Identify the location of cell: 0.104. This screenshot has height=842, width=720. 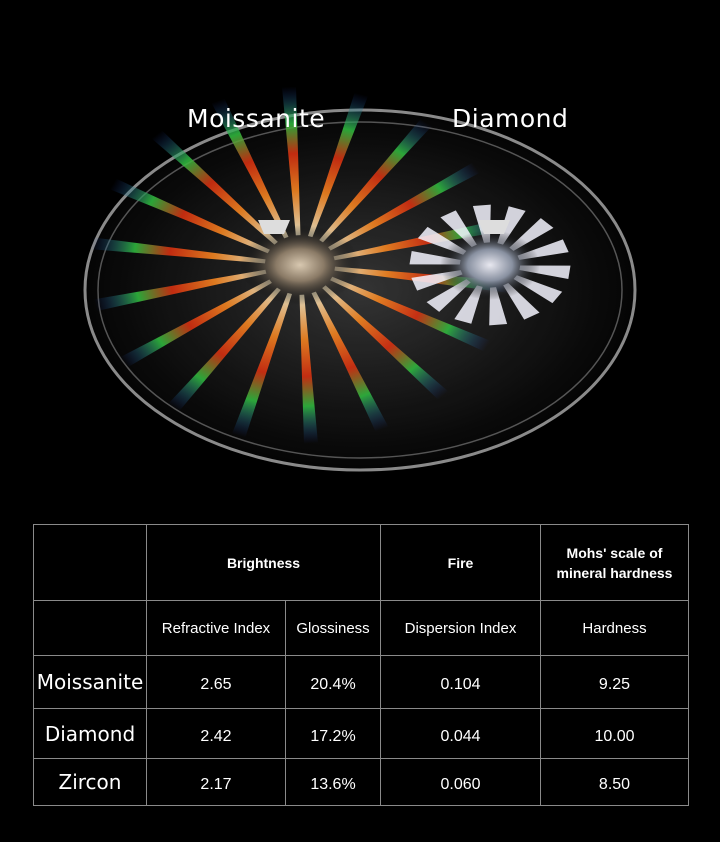
(460, 682).